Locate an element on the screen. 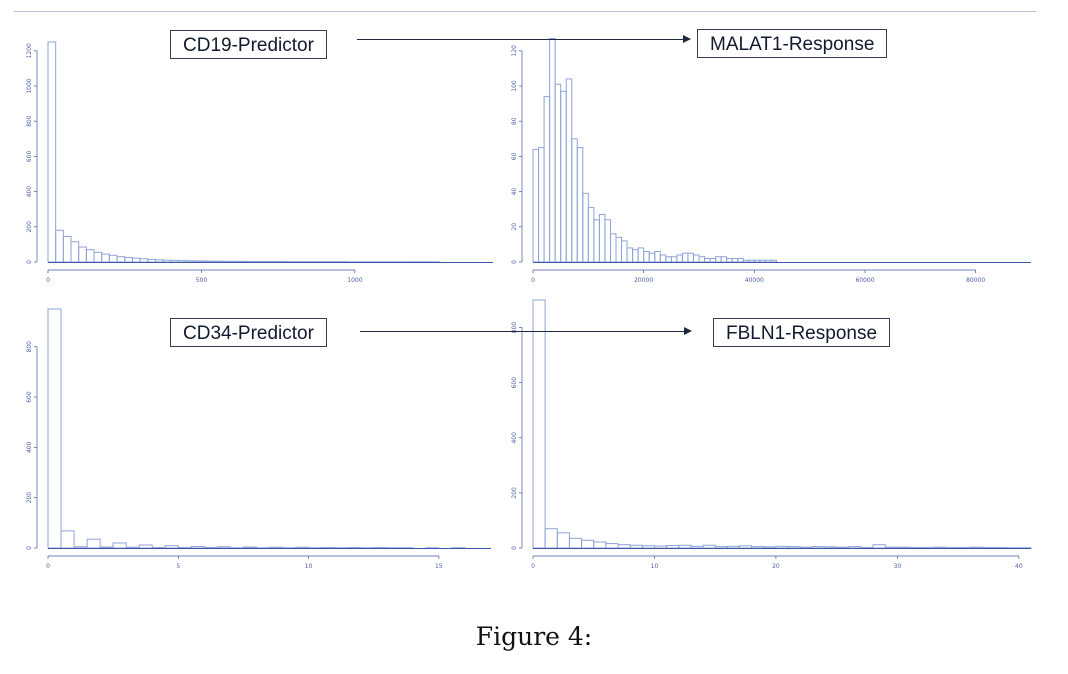 This screenshot has width=1068, height=674. cd19-y-tick-label: 1200 is located at coordinates (29, 50).